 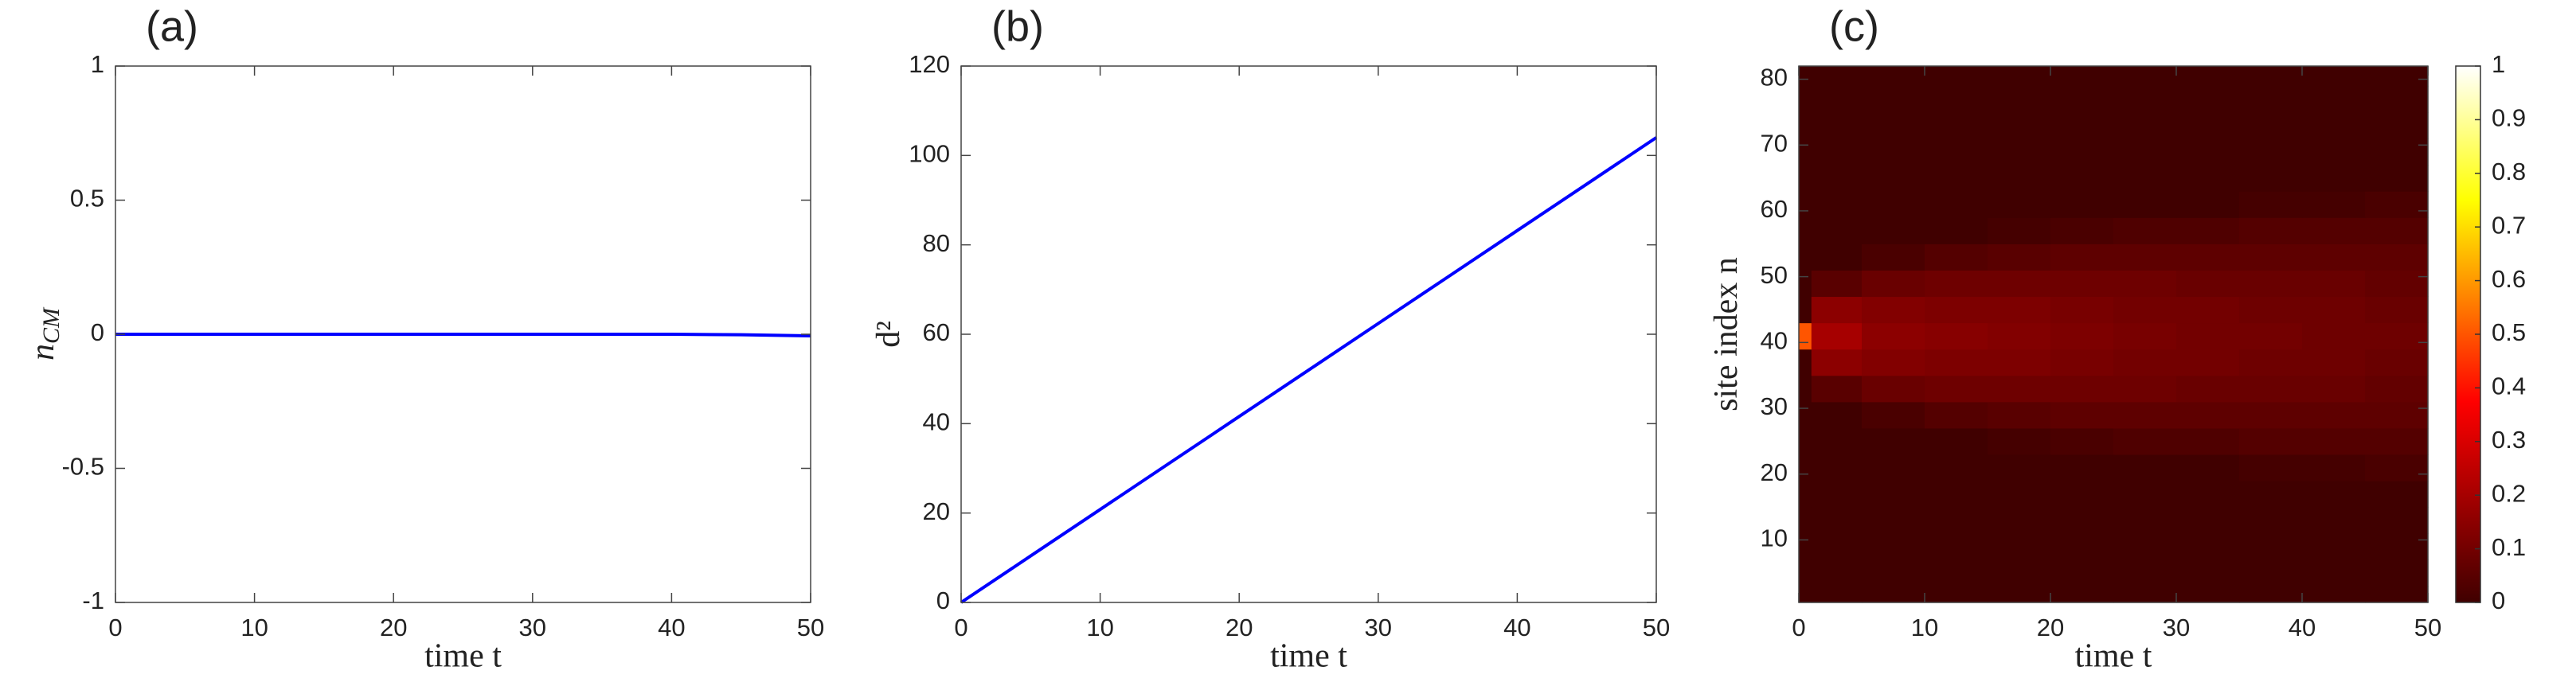 What do you see at coordinates (87, 198) in the screenshot?
I see `y-tick-label: 0.5` at bounding box center [87, 198].